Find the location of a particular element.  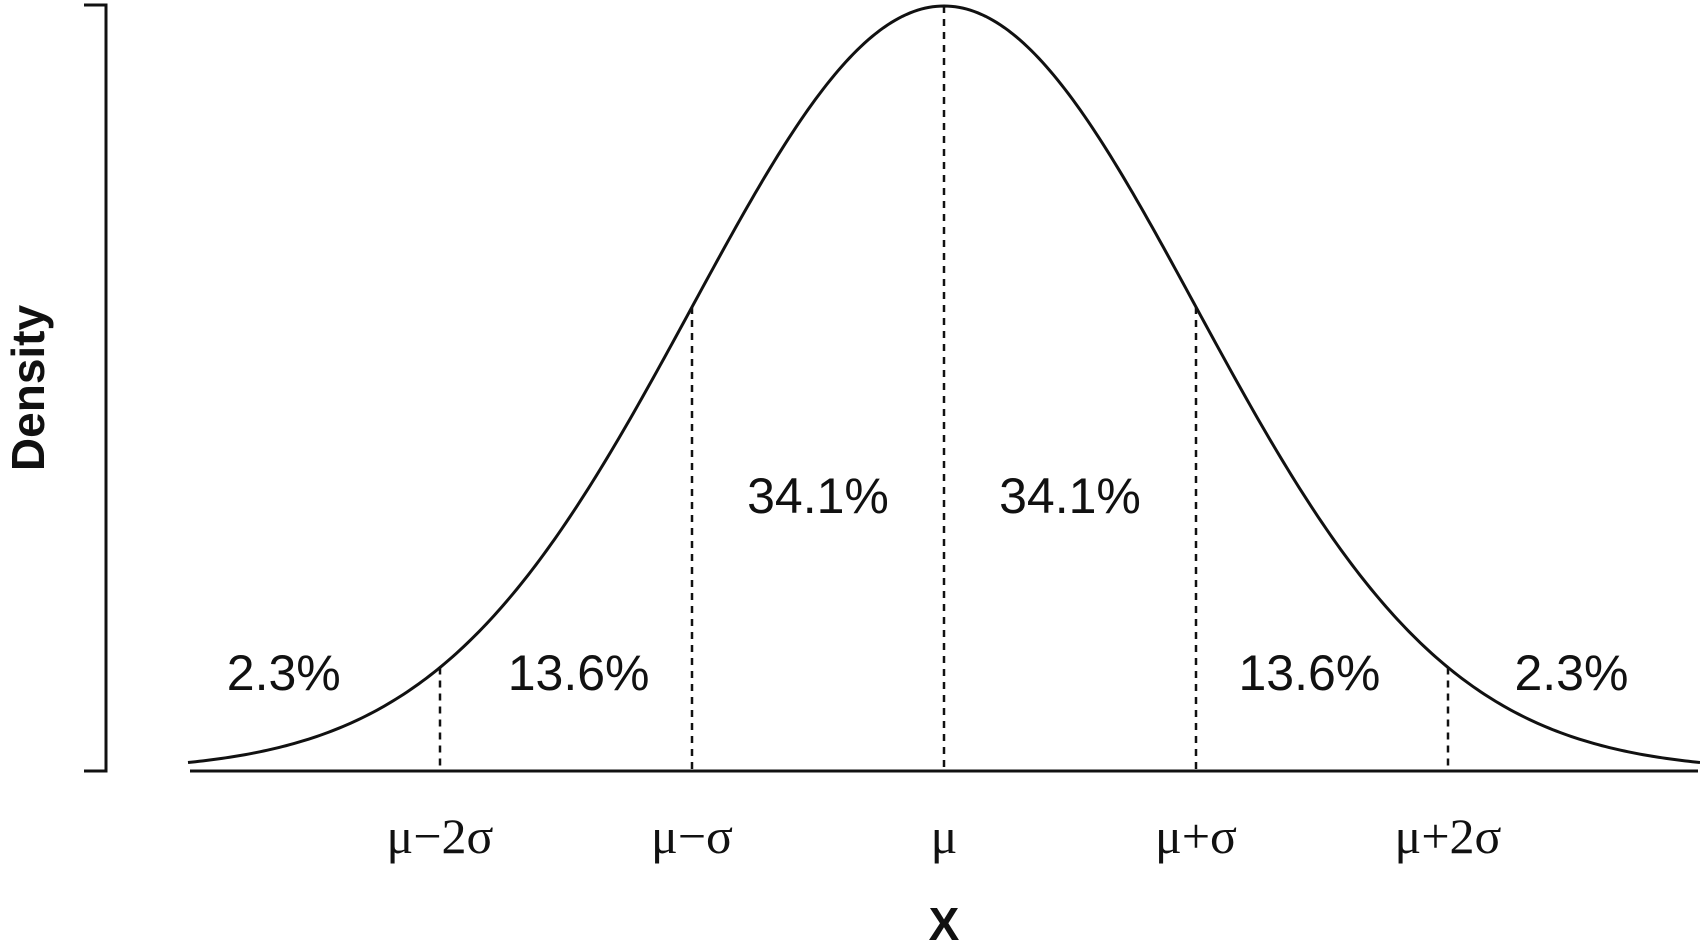

x-tick-label: μ is located at coordinates (944, 836).